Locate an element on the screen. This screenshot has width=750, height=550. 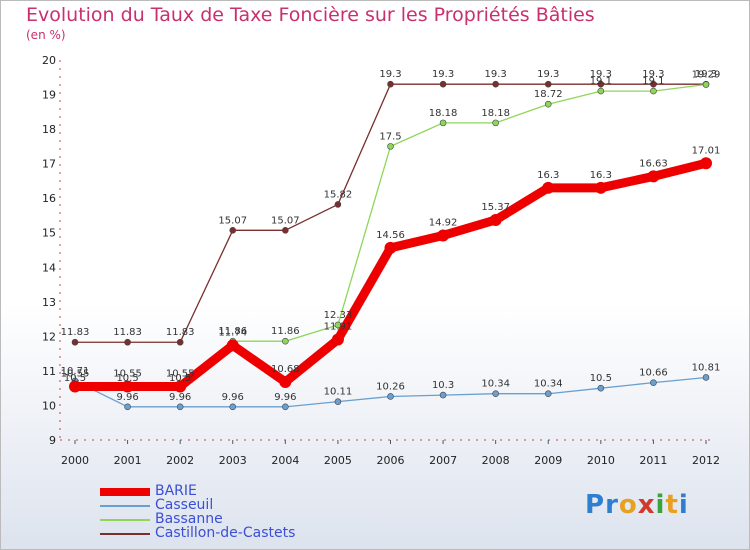
data-label: 11.91 is located at coordinates (338, 326).